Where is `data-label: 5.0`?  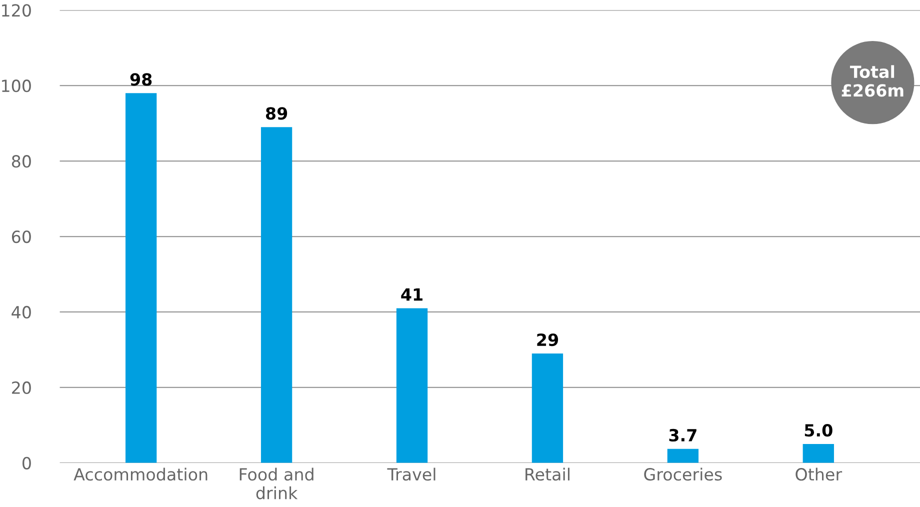
data-label: 5.0 is located at coordinates (818, 430).